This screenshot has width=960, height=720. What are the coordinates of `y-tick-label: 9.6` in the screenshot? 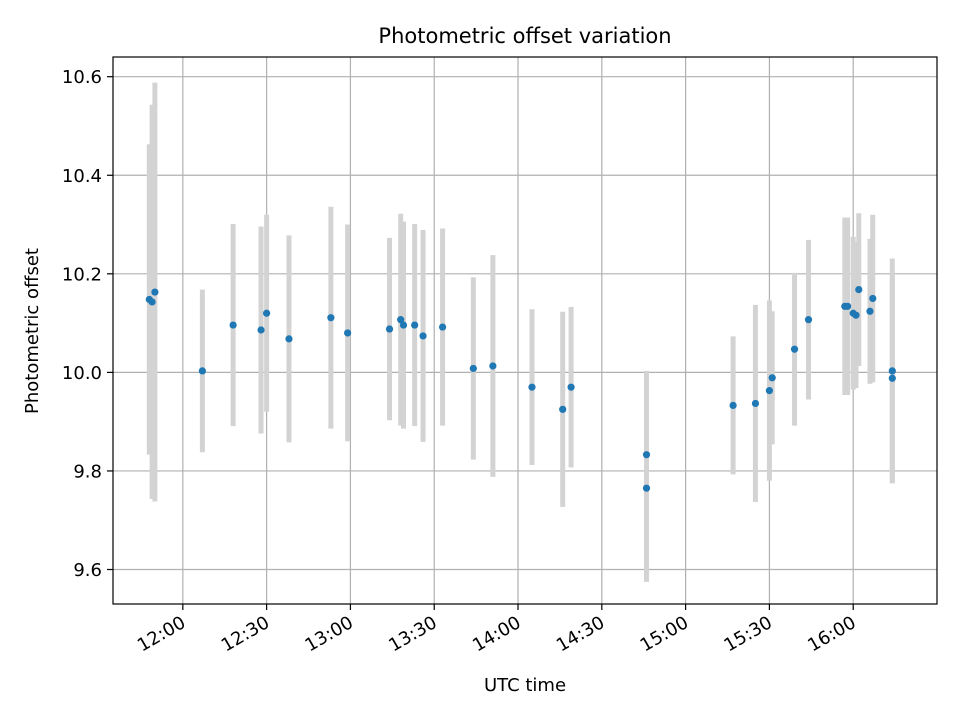 It's located at (87, 570).